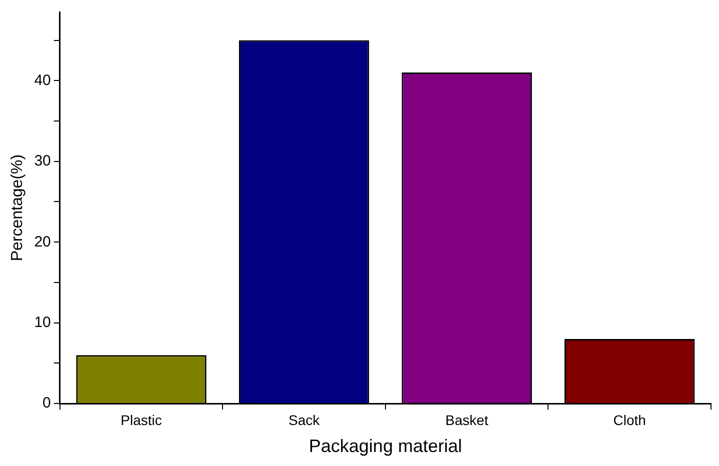  What do you see at coordinates (629, 420) in the screenshot?
I see `x-tick-label: Cloth` at bounding box center [629, 420].